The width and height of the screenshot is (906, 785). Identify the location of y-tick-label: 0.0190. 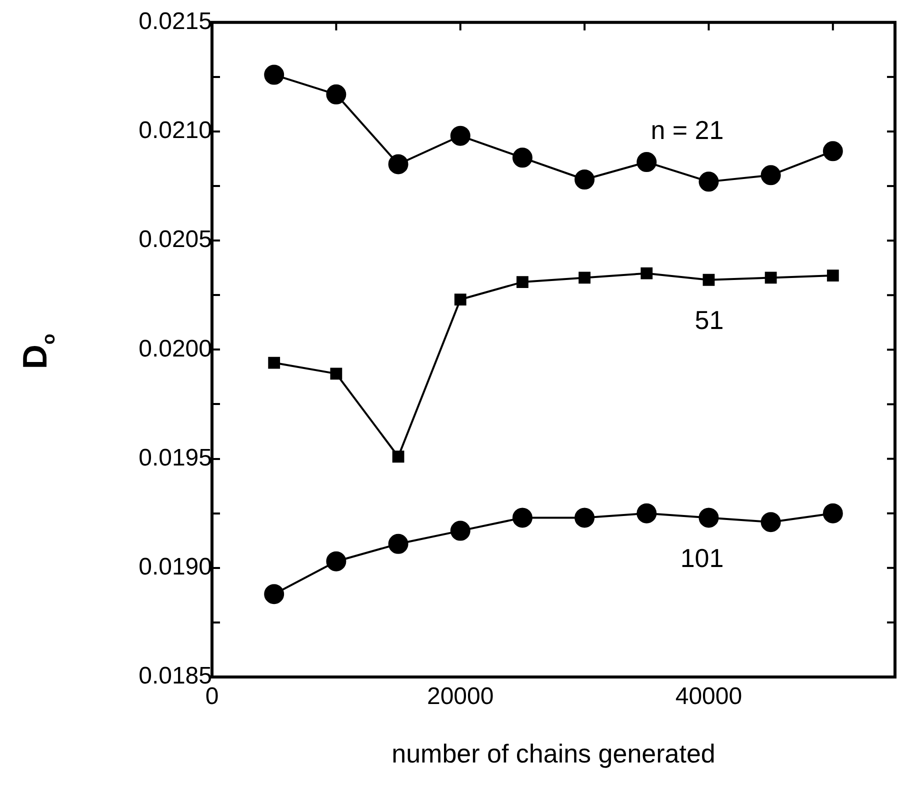
(175, 567).